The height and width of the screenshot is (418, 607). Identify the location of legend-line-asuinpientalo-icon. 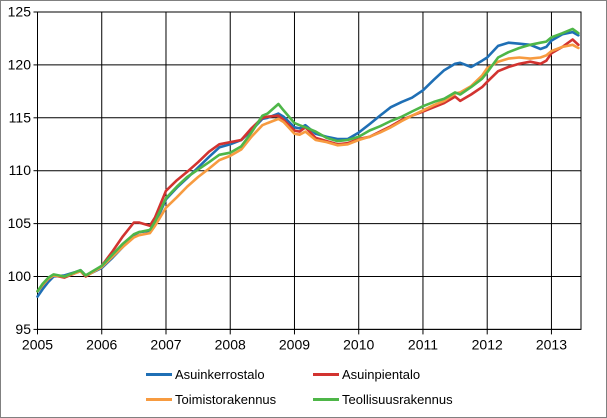
(326, 374).